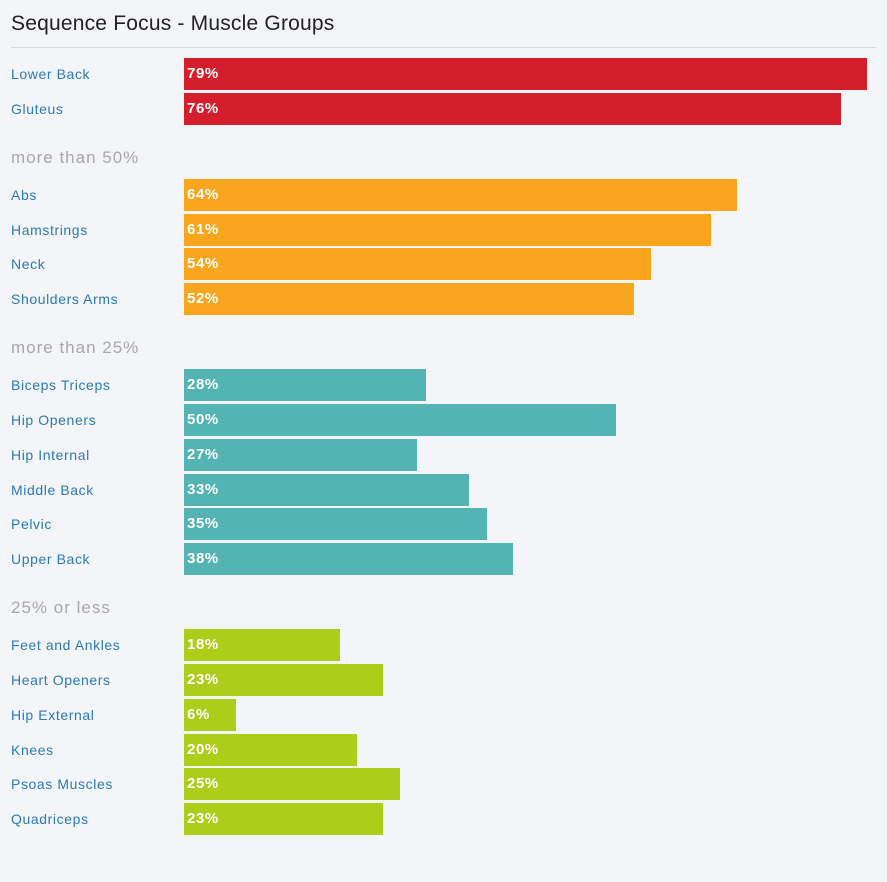  Describe the element at coordinates (203, 644) in the screenshot. I see `bar-value-label: 18%` at that location.